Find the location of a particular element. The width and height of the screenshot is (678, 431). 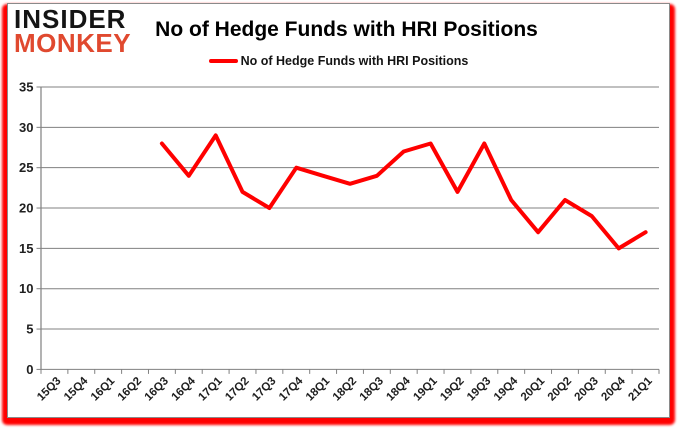

y-axis-label: 15 is located at coordinates (26, 248).